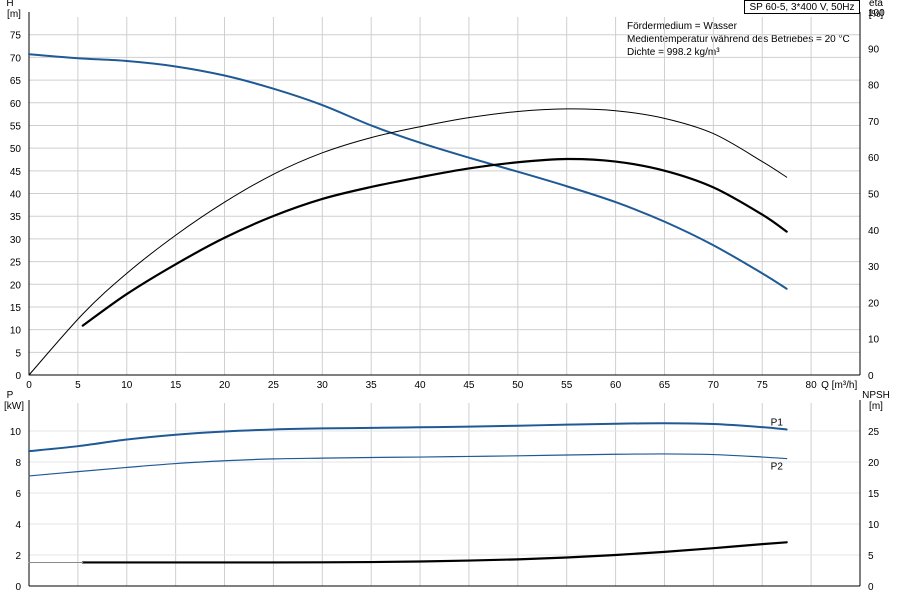  I want to click on y-right-tick-label: 50, so click(874, 195).